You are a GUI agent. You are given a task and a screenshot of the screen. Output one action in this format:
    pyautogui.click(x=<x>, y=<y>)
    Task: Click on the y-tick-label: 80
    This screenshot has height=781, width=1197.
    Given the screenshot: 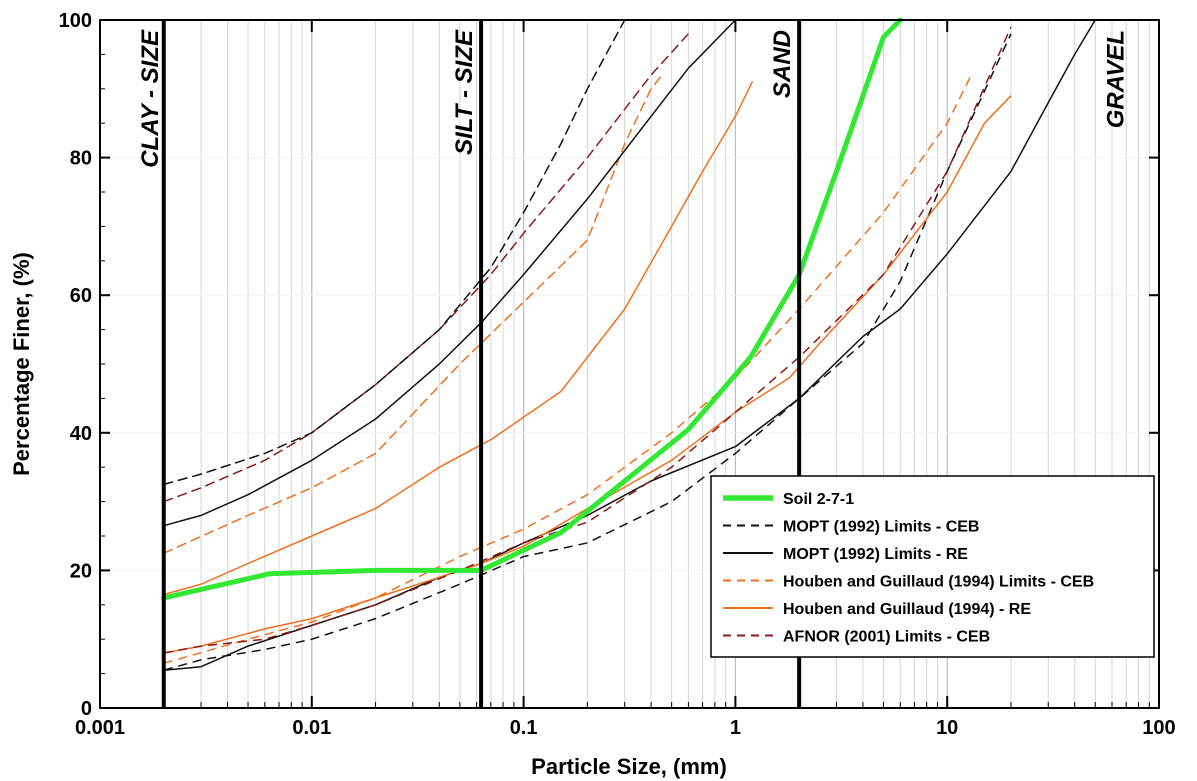 What is the action you would take?
    pyautogui.click(x=81, y=159)
    